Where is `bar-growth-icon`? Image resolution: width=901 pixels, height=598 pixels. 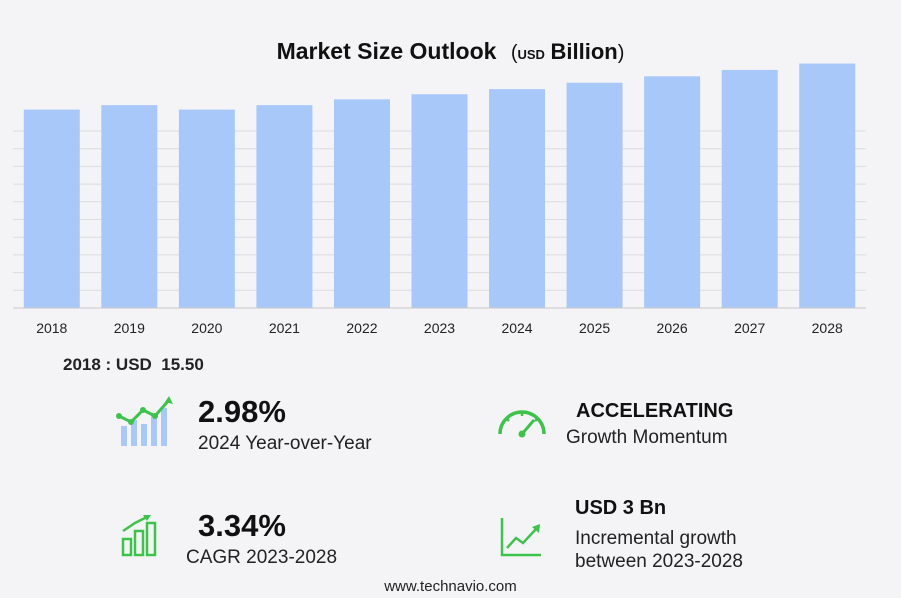
bar-growth-icon is located at coordinates (139, 536).